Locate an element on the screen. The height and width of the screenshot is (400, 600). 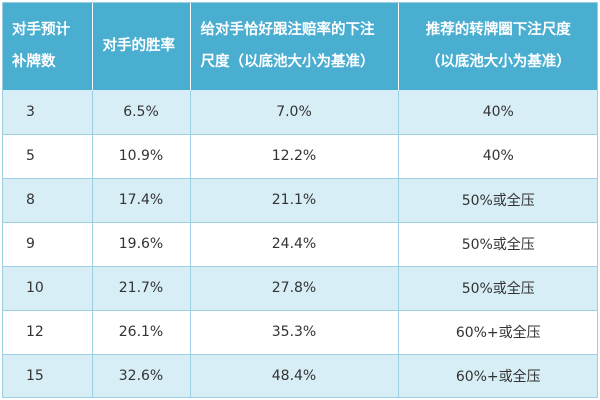
cell-win-rate: 6.5% is located at coordinates (141, 112).